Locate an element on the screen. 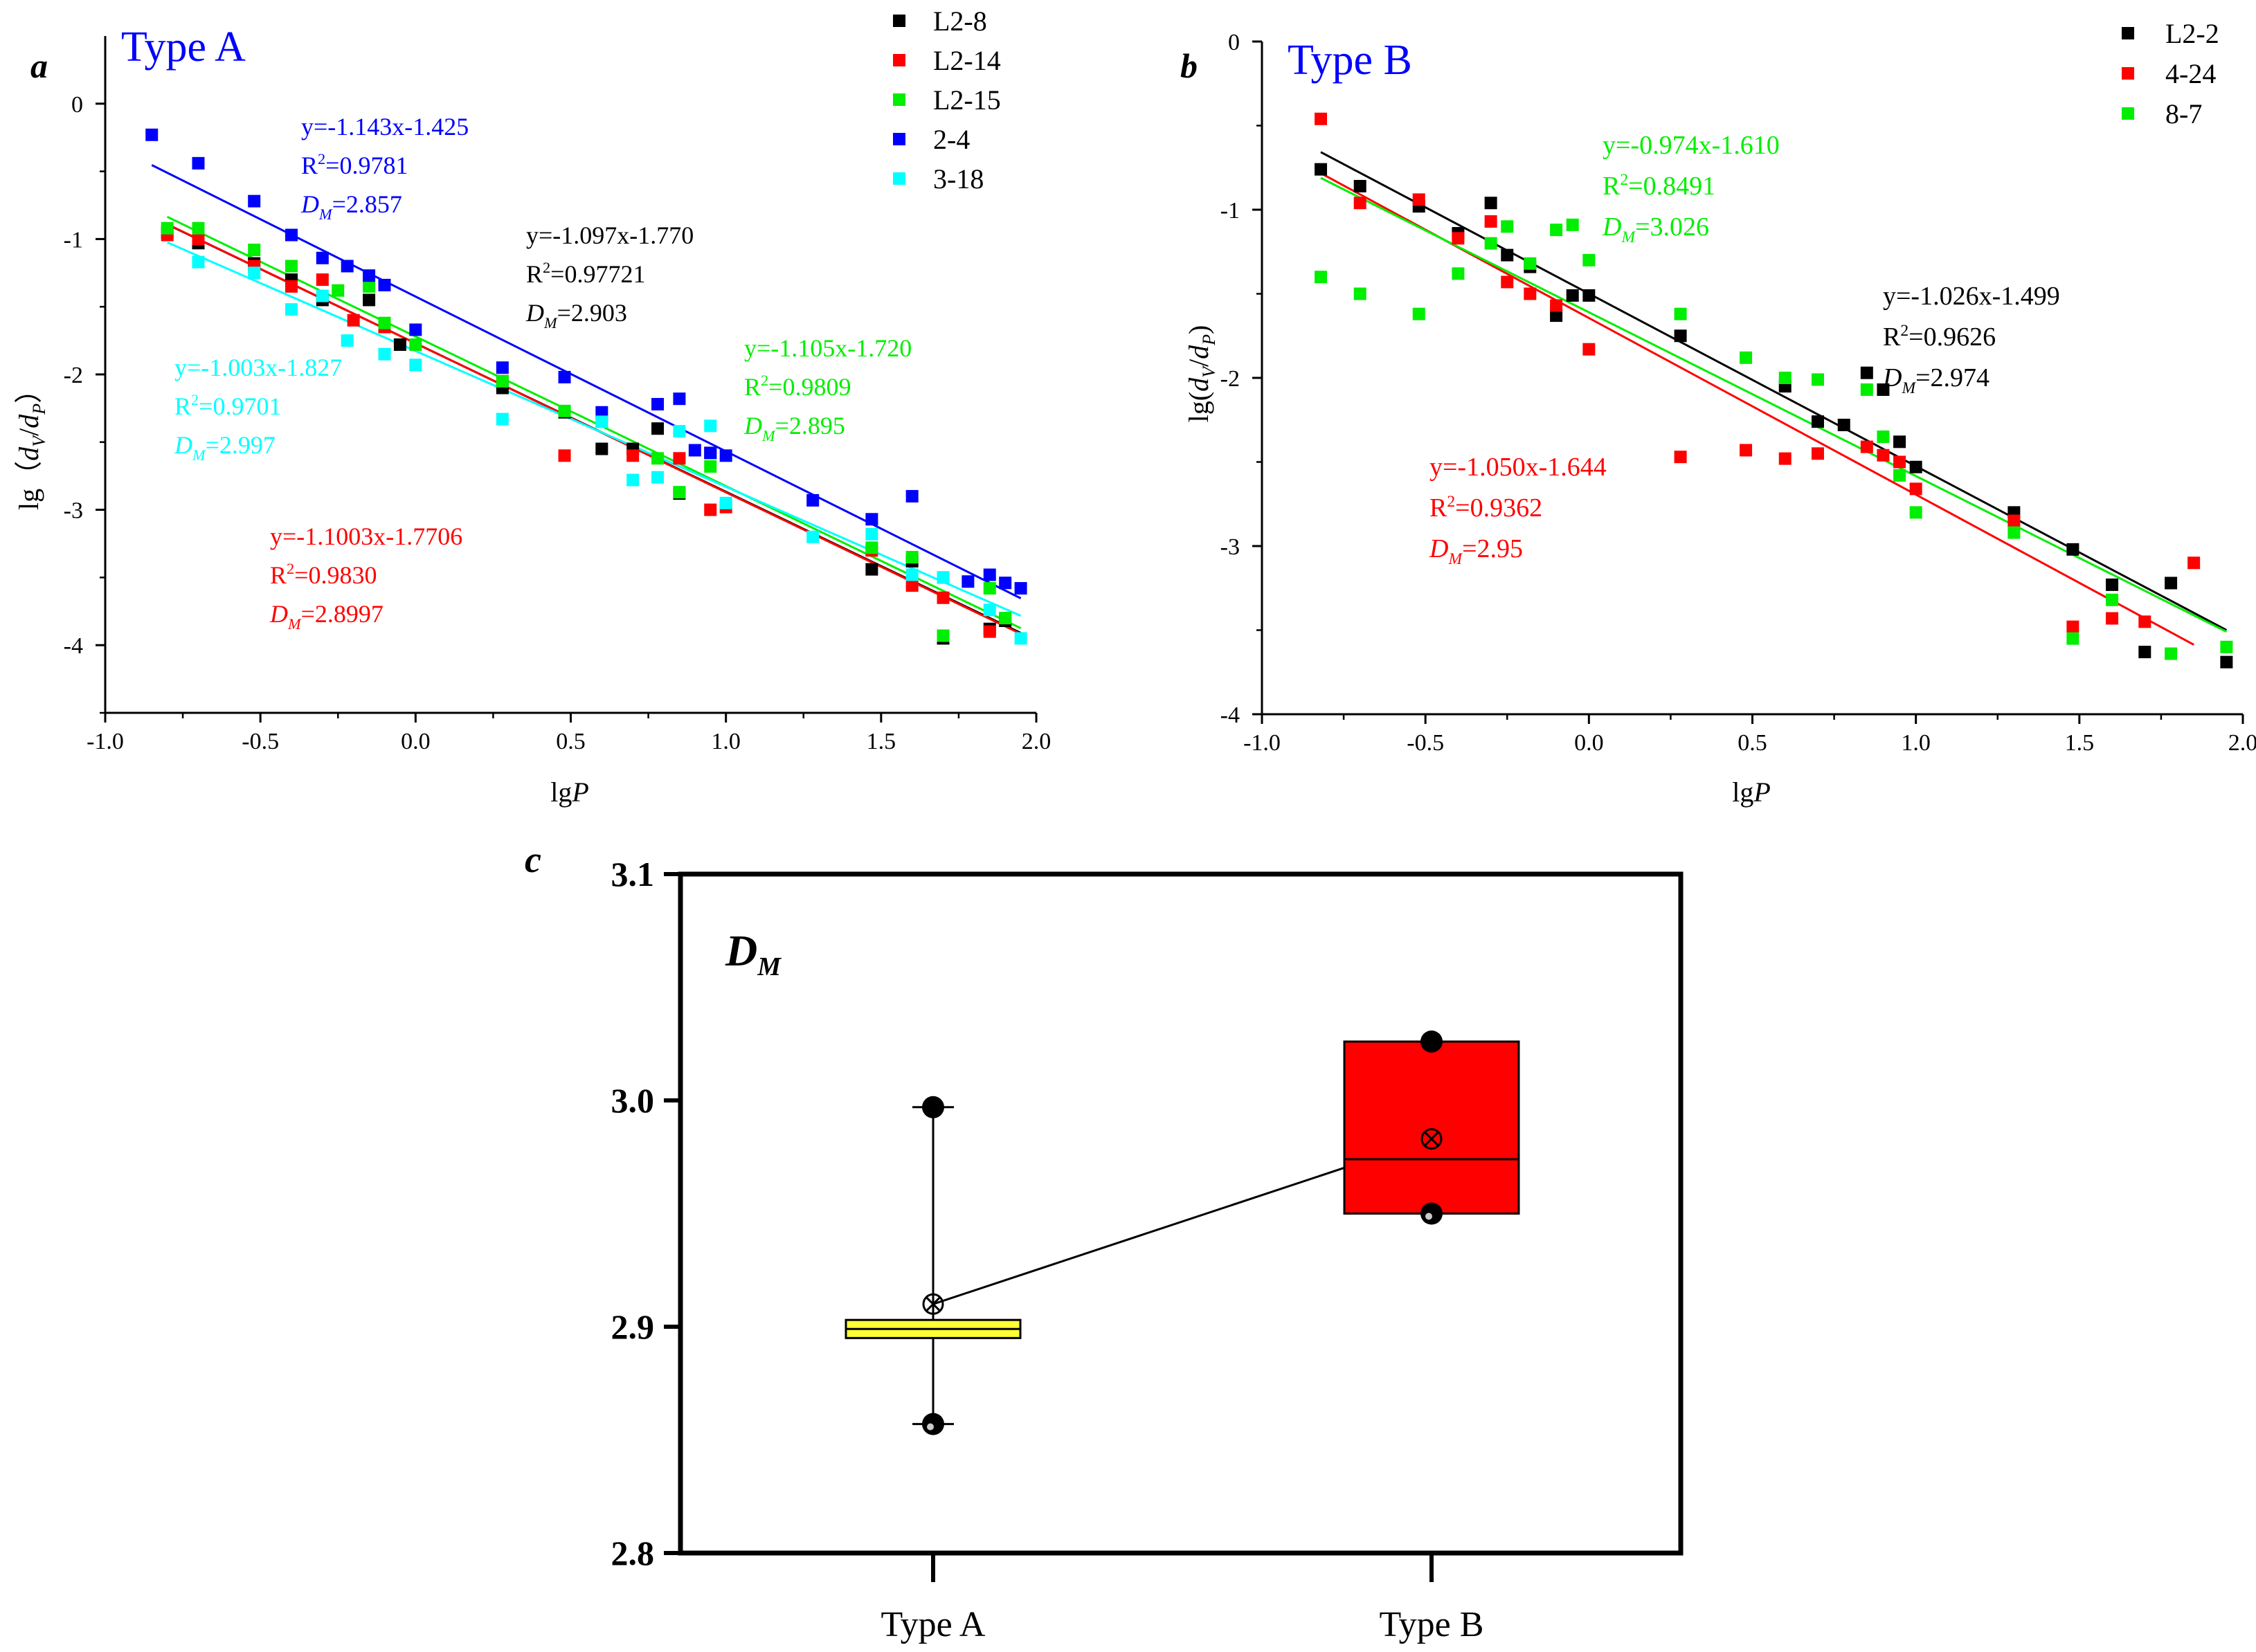 Image resolution: width=2256 pixels, height=1652 pixels. legend-label: 4-24 is located at coordinates (2190, 73).